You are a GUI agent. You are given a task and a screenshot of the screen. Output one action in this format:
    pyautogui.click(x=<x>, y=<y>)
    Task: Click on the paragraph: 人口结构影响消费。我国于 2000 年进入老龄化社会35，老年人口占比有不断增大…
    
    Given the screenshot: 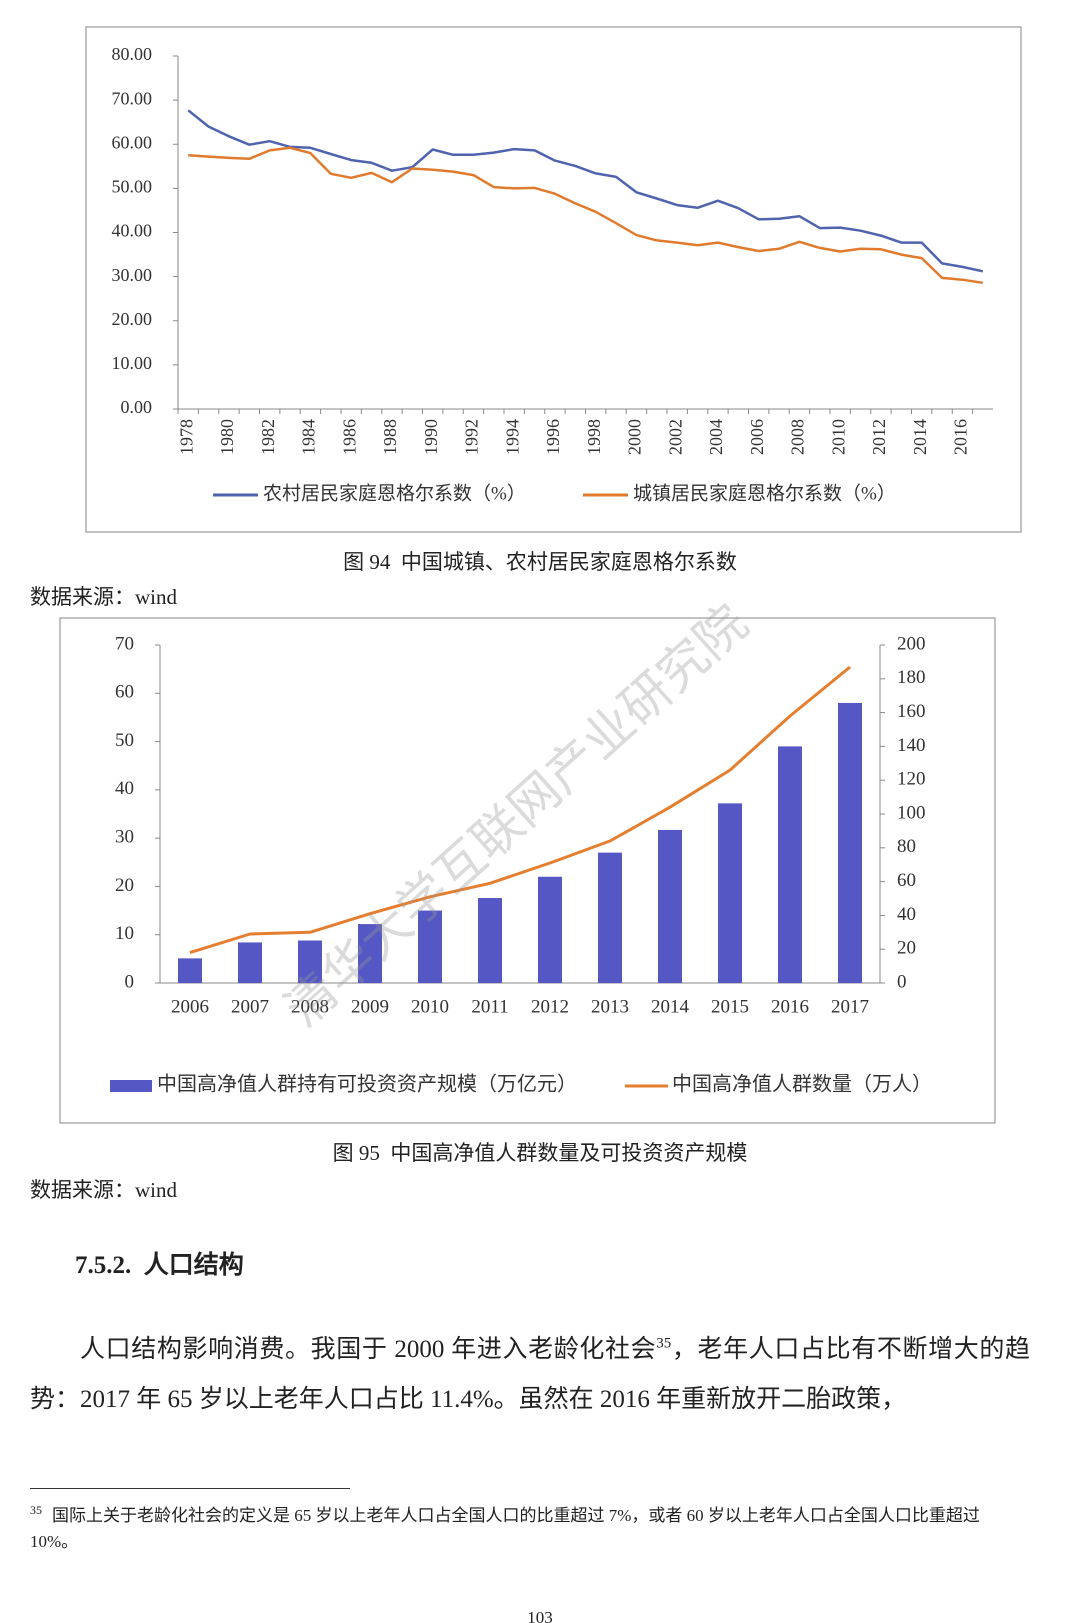 What is the action you would take?
    pyautogui.click(x=530, y=1375)
    